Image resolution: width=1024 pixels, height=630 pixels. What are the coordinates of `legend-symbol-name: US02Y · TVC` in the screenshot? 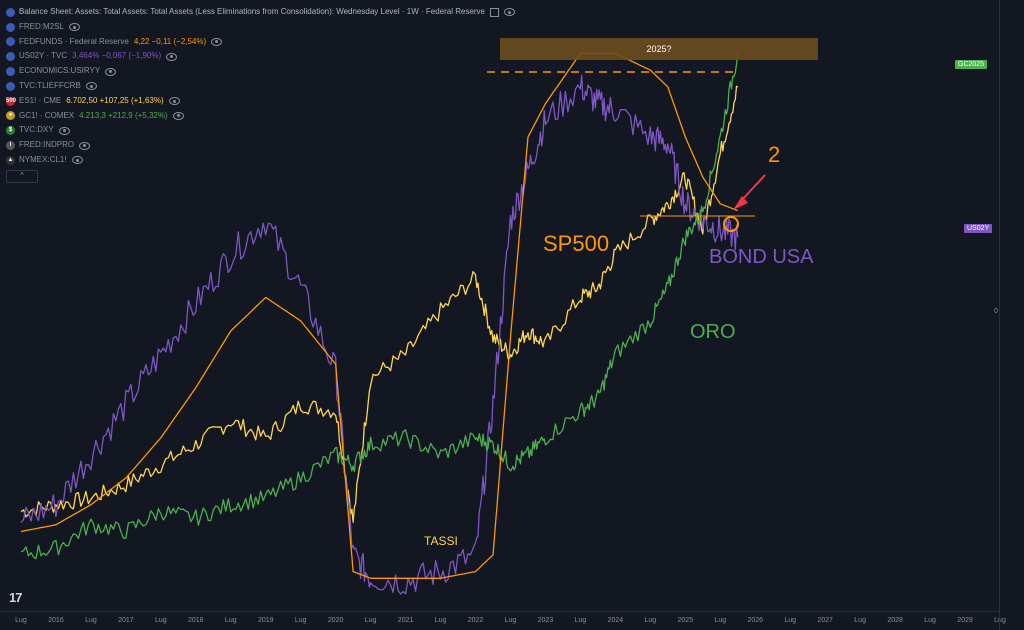 It's located at (43, 56).